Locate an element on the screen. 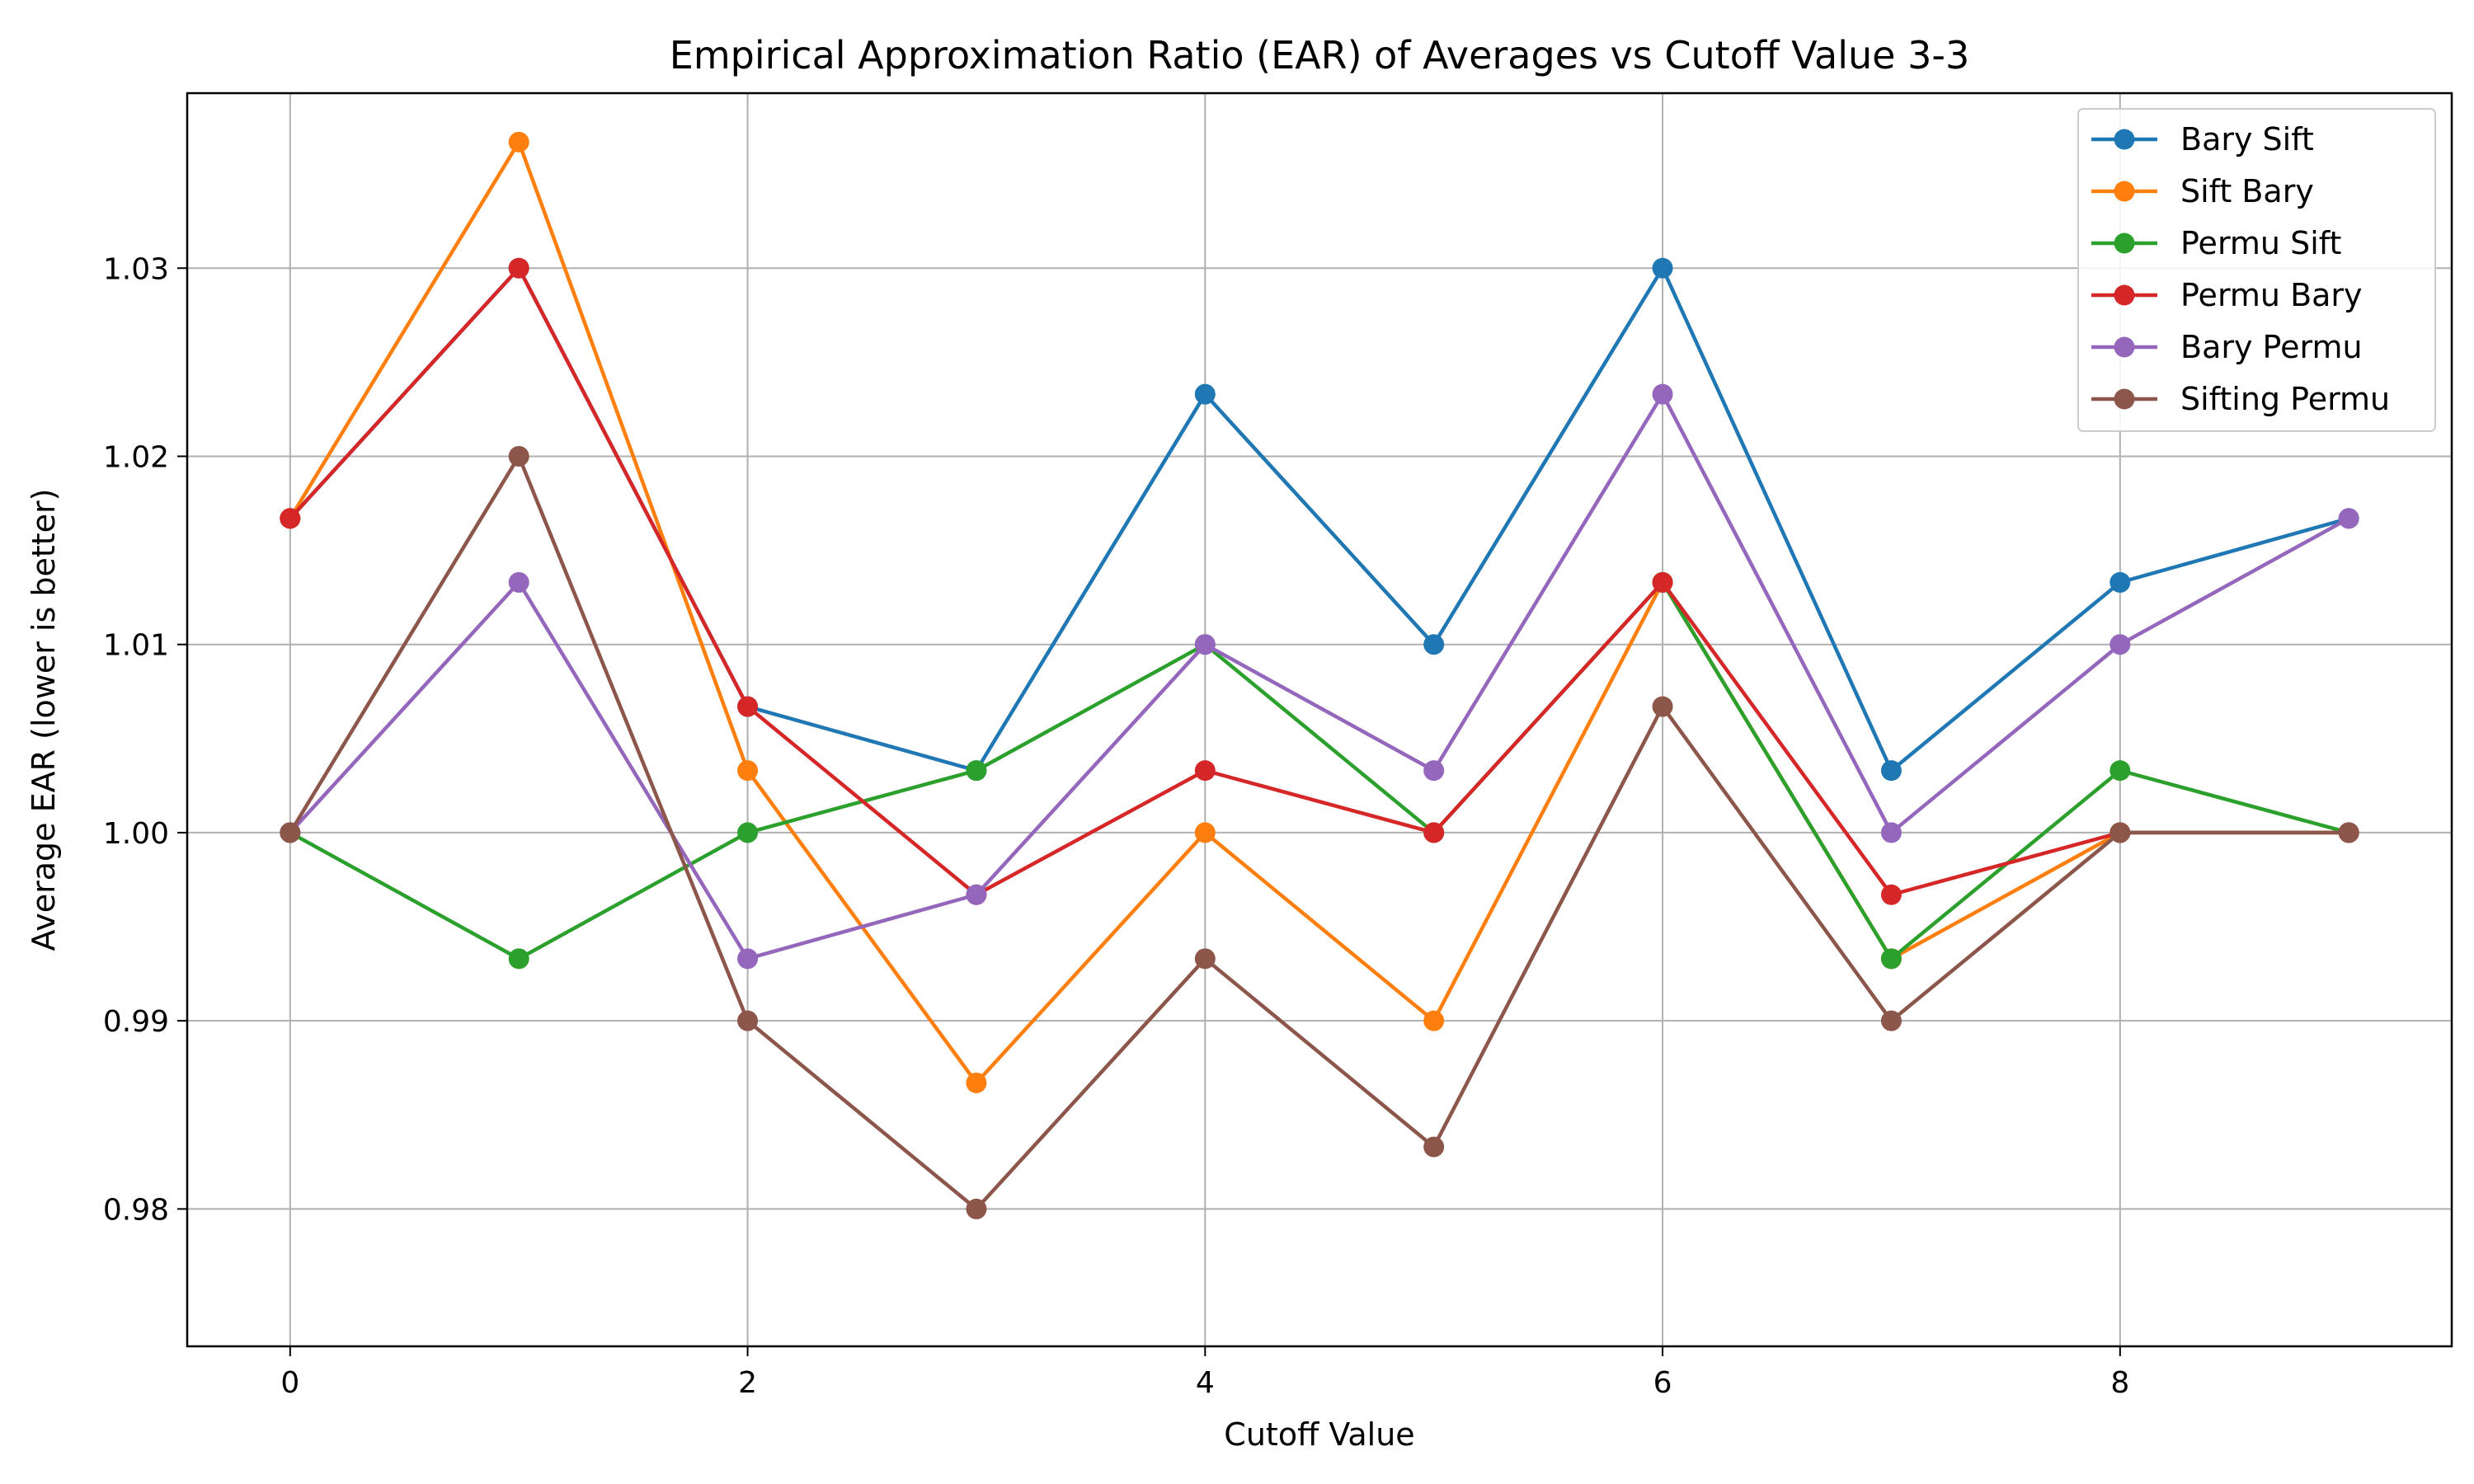 This screenshot has width=2474, height=1484. y-tick-label: 1.01 is located at coordinates (136, 646).